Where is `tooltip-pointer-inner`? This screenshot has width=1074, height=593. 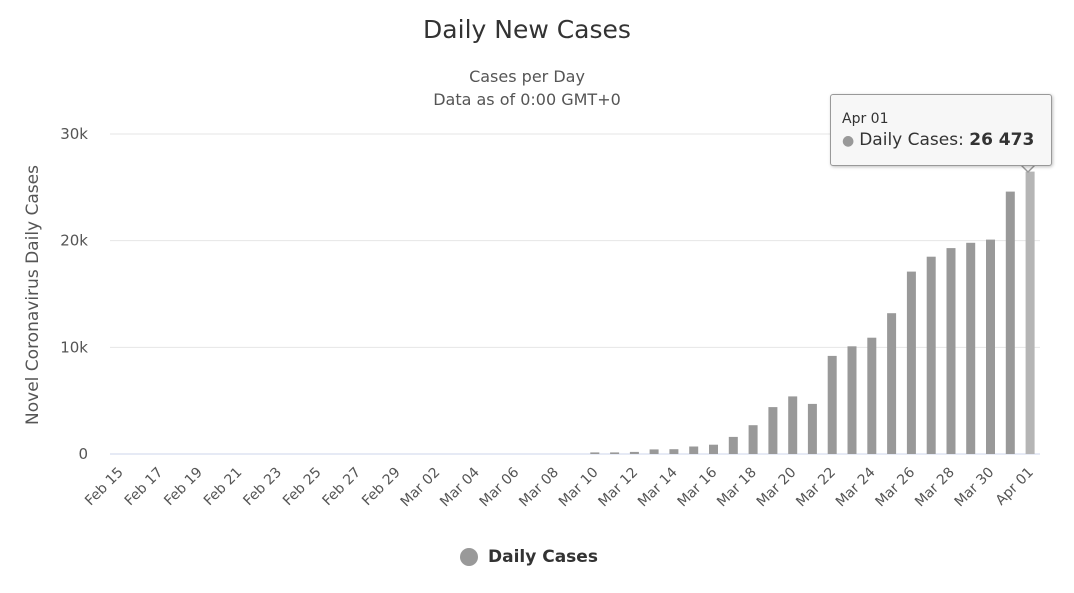
tooltip-pointer-inner is located at coordinates (1028, 166).